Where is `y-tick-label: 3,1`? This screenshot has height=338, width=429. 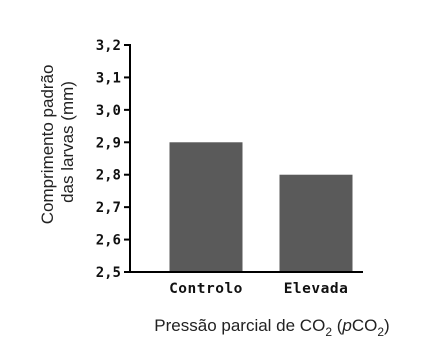 y-tick-label: 3,1 is located at coordinates (108, 78).